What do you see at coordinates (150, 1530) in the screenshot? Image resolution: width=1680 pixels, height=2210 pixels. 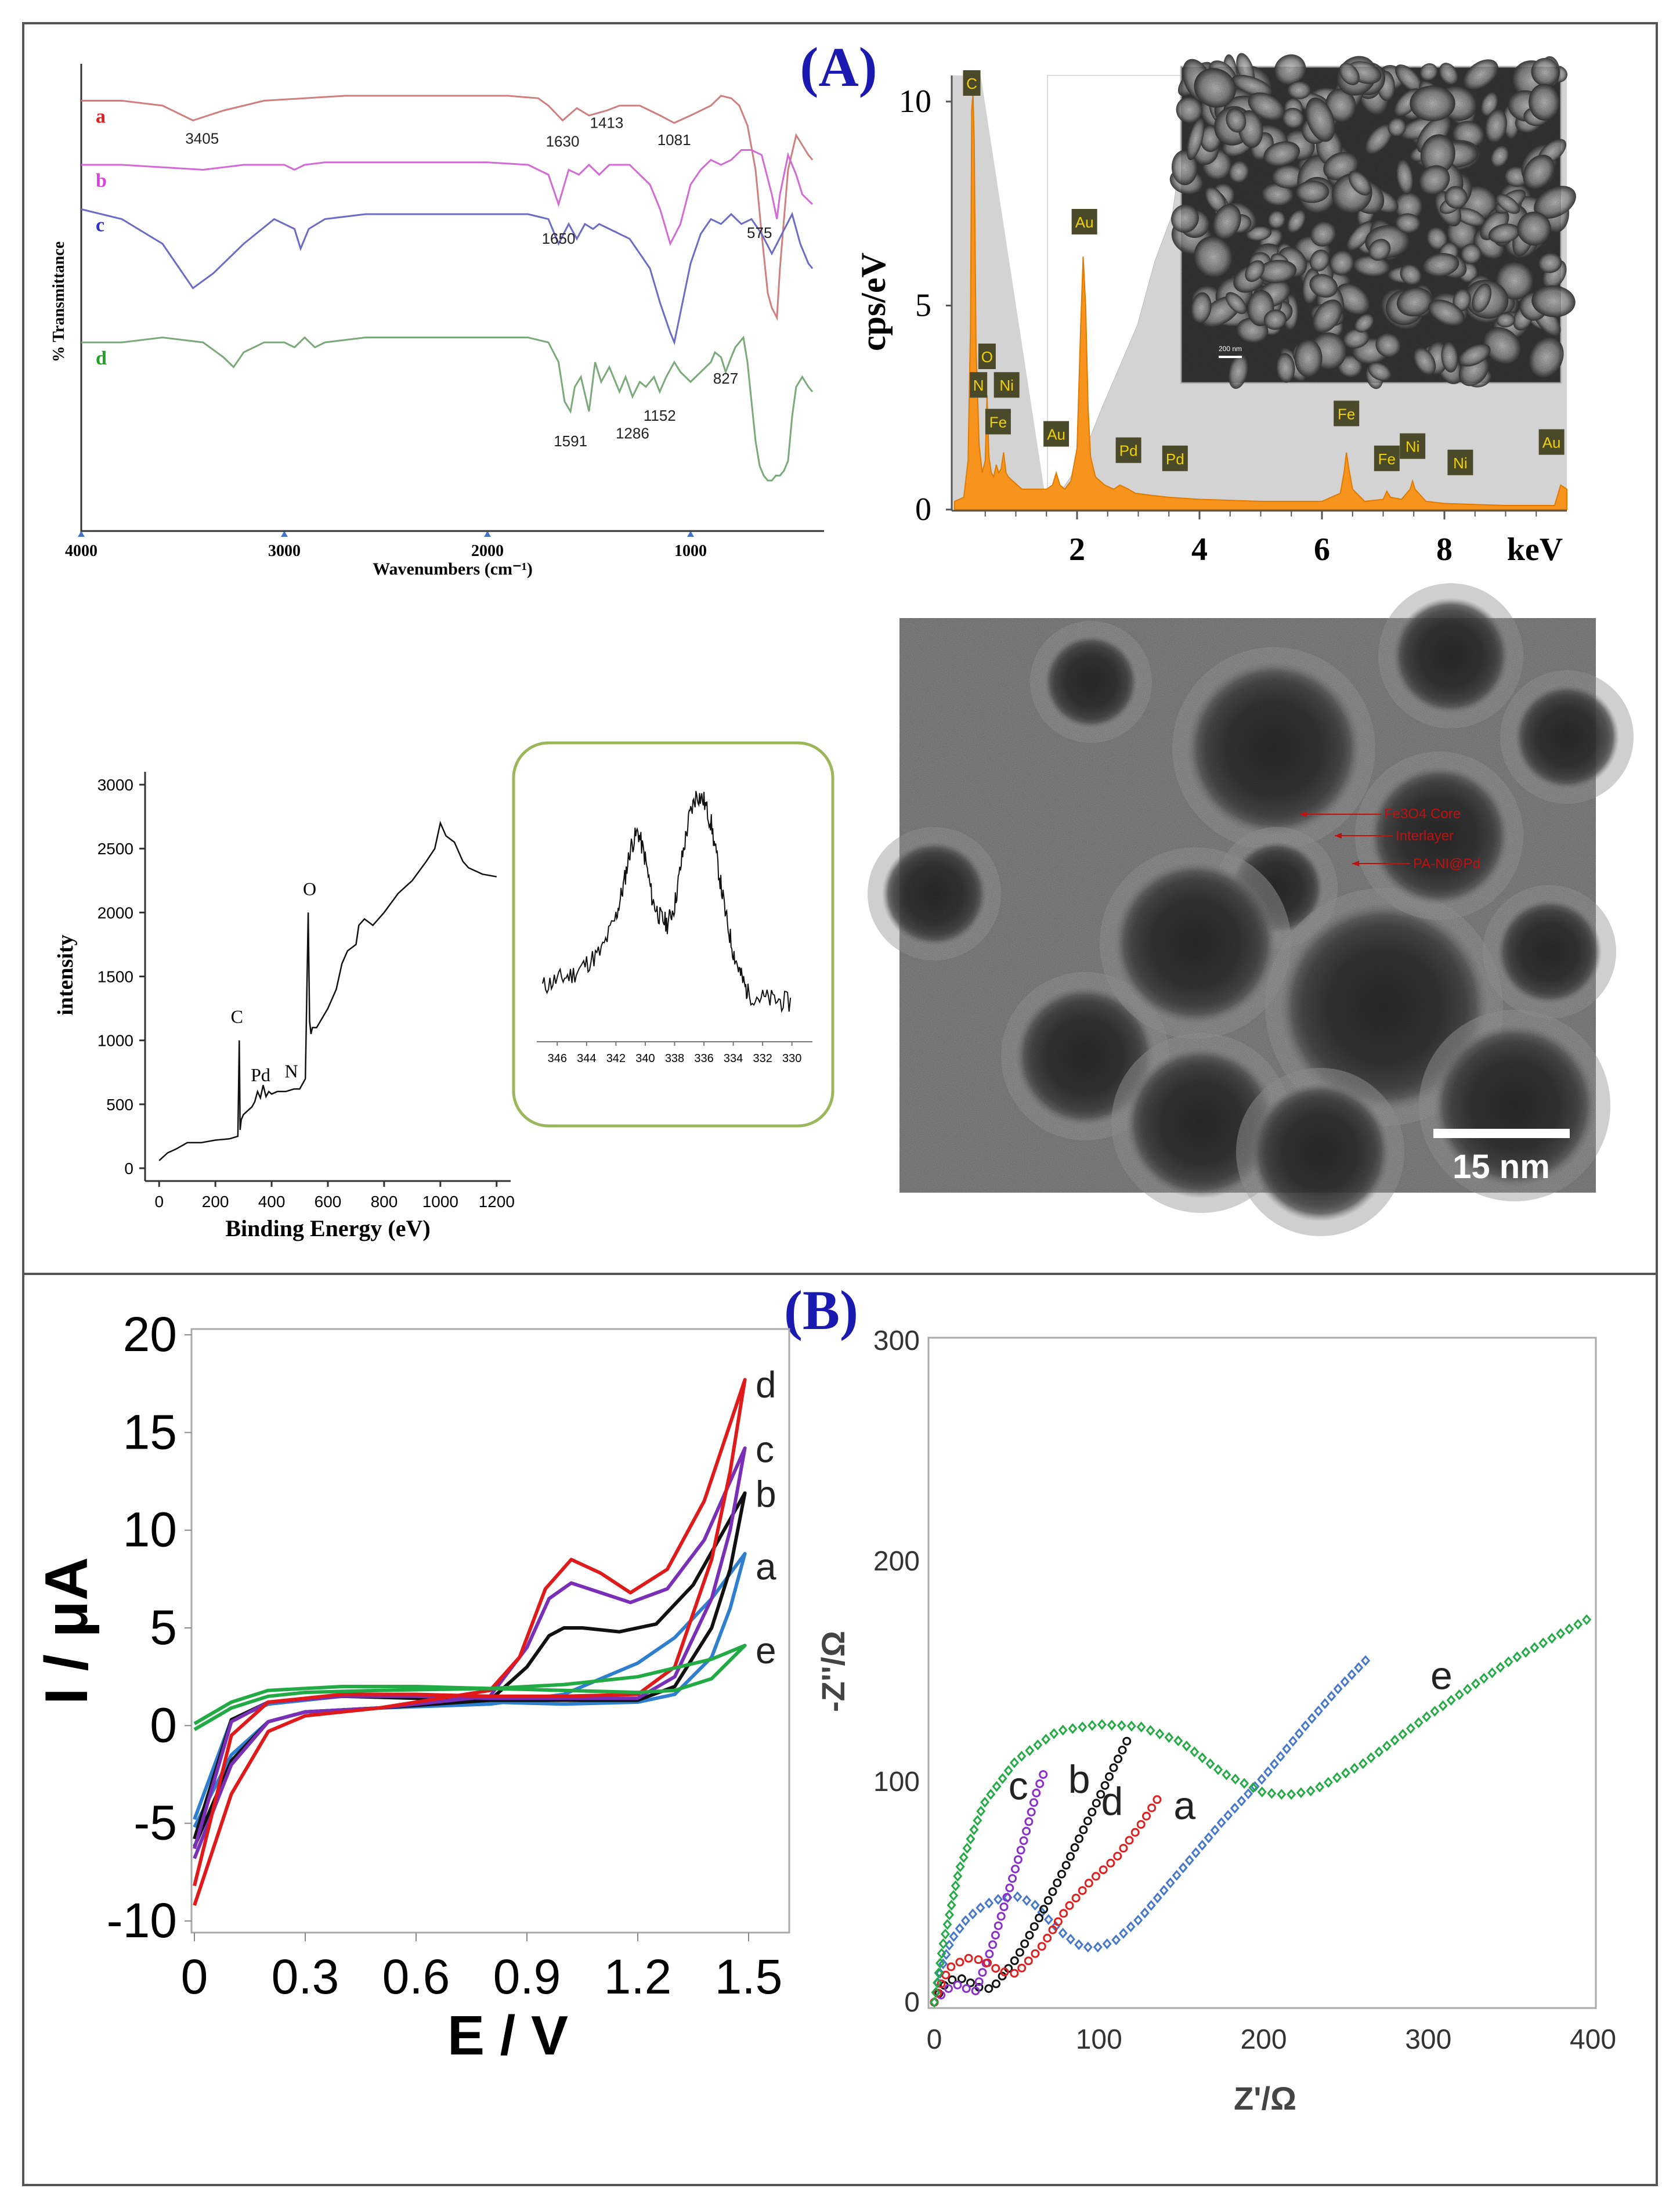 I see `cv-y-tick-label: 10` at bounding box center [150, 1530].